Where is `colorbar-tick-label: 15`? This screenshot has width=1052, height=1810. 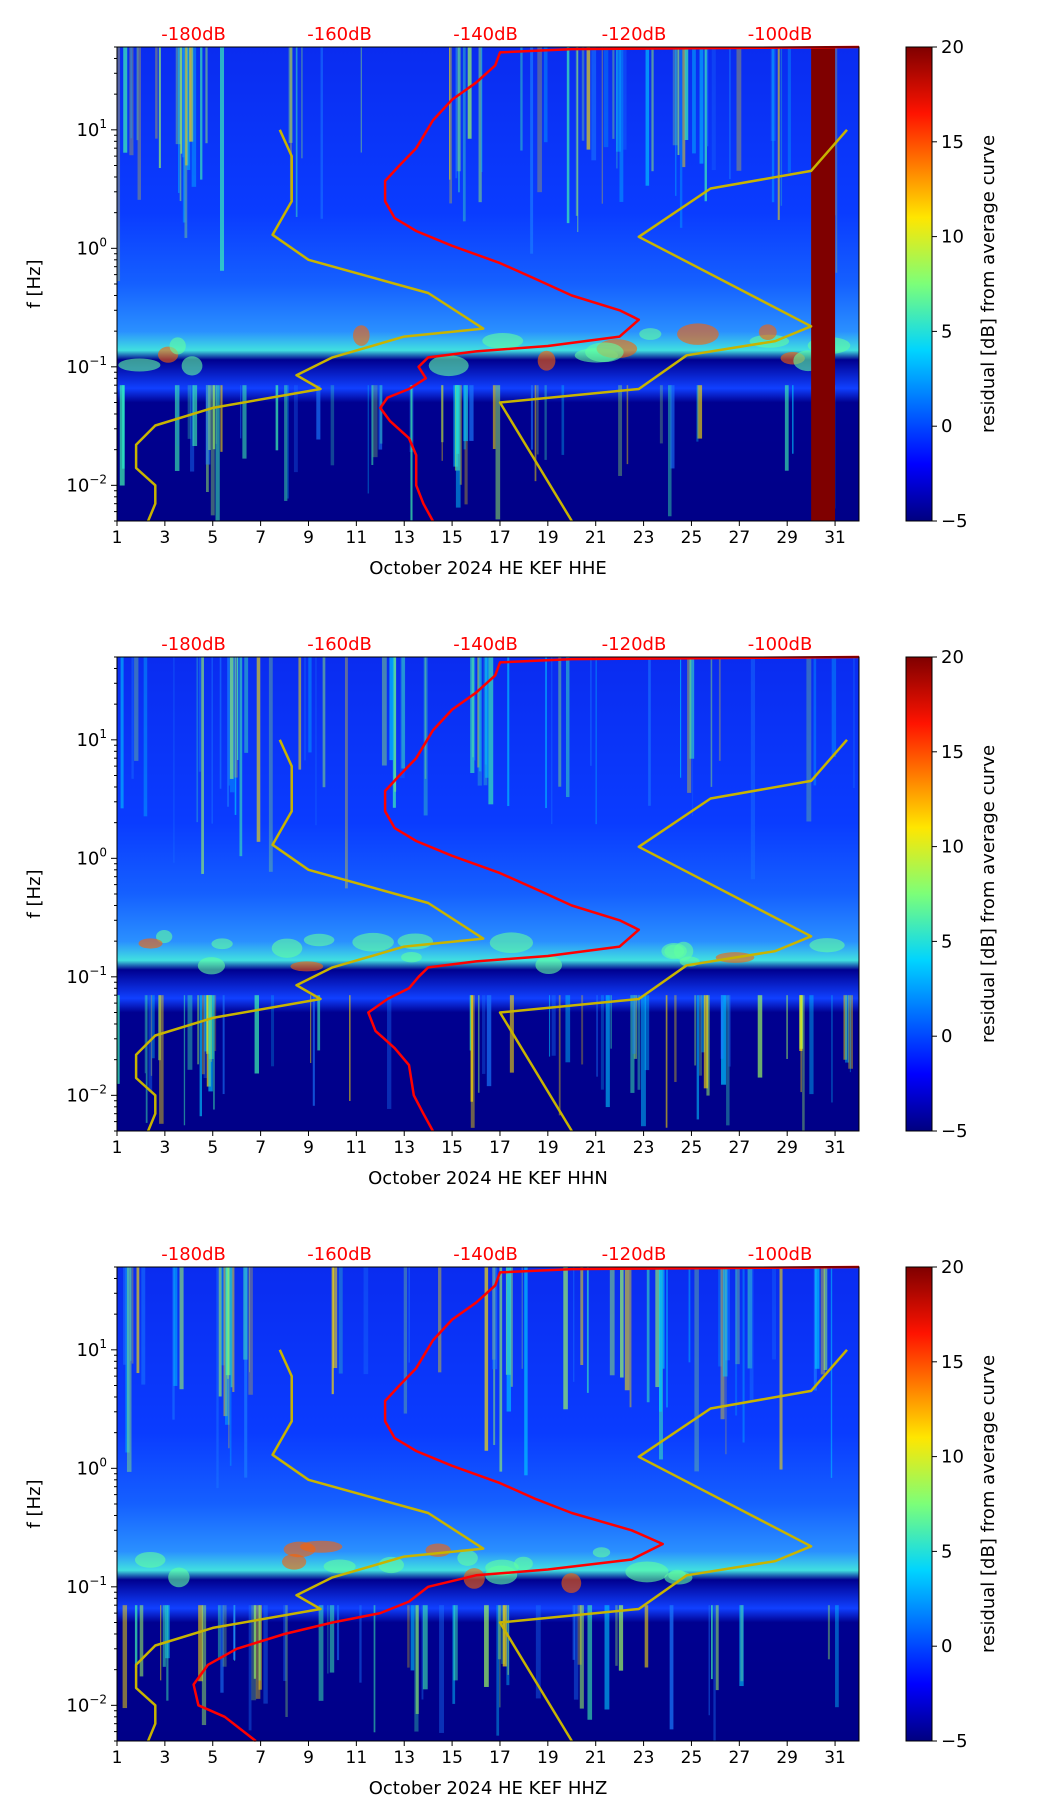 colorbar-tick-label: 15 is located at coordinates (952, 752).